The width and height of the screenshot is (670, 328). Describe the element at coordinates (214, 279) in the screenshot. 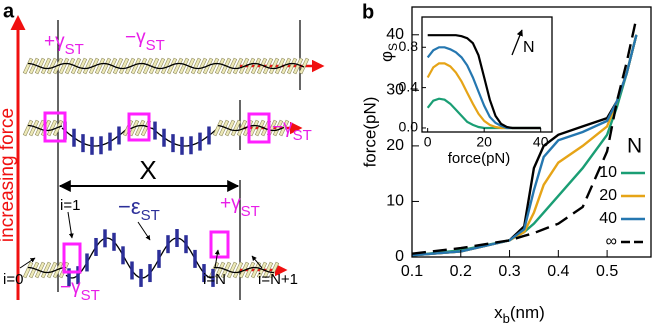

I see `index-label: i=N` at that location.